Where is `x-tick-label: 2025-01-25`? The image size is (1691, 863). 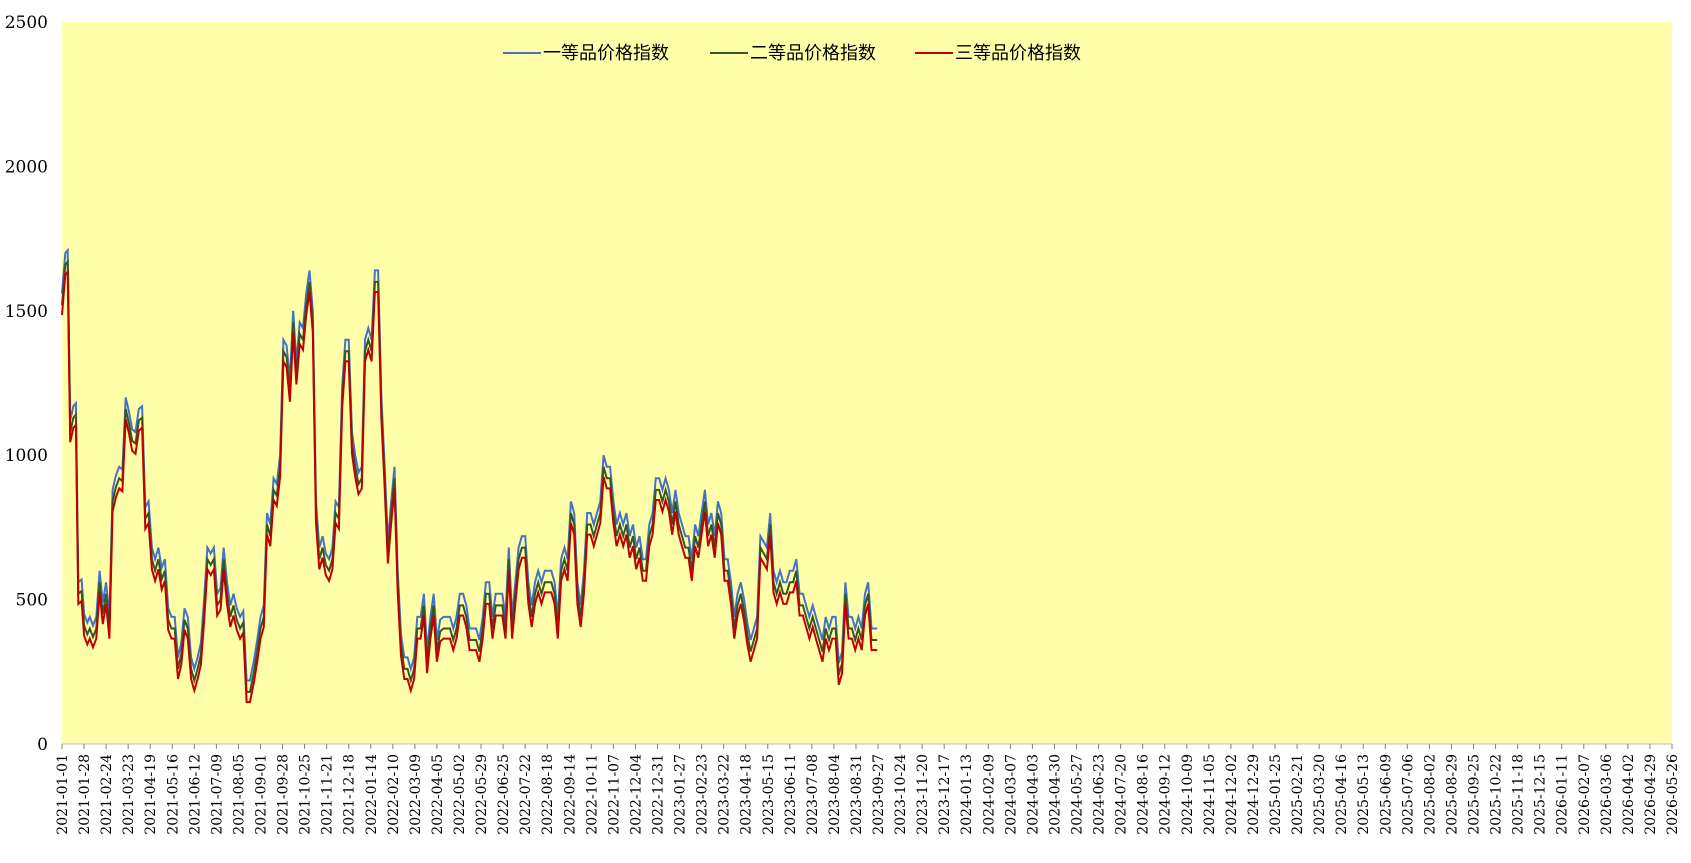 x-tick-label: 2025-01-25 is located at coordinates (1276, 794).